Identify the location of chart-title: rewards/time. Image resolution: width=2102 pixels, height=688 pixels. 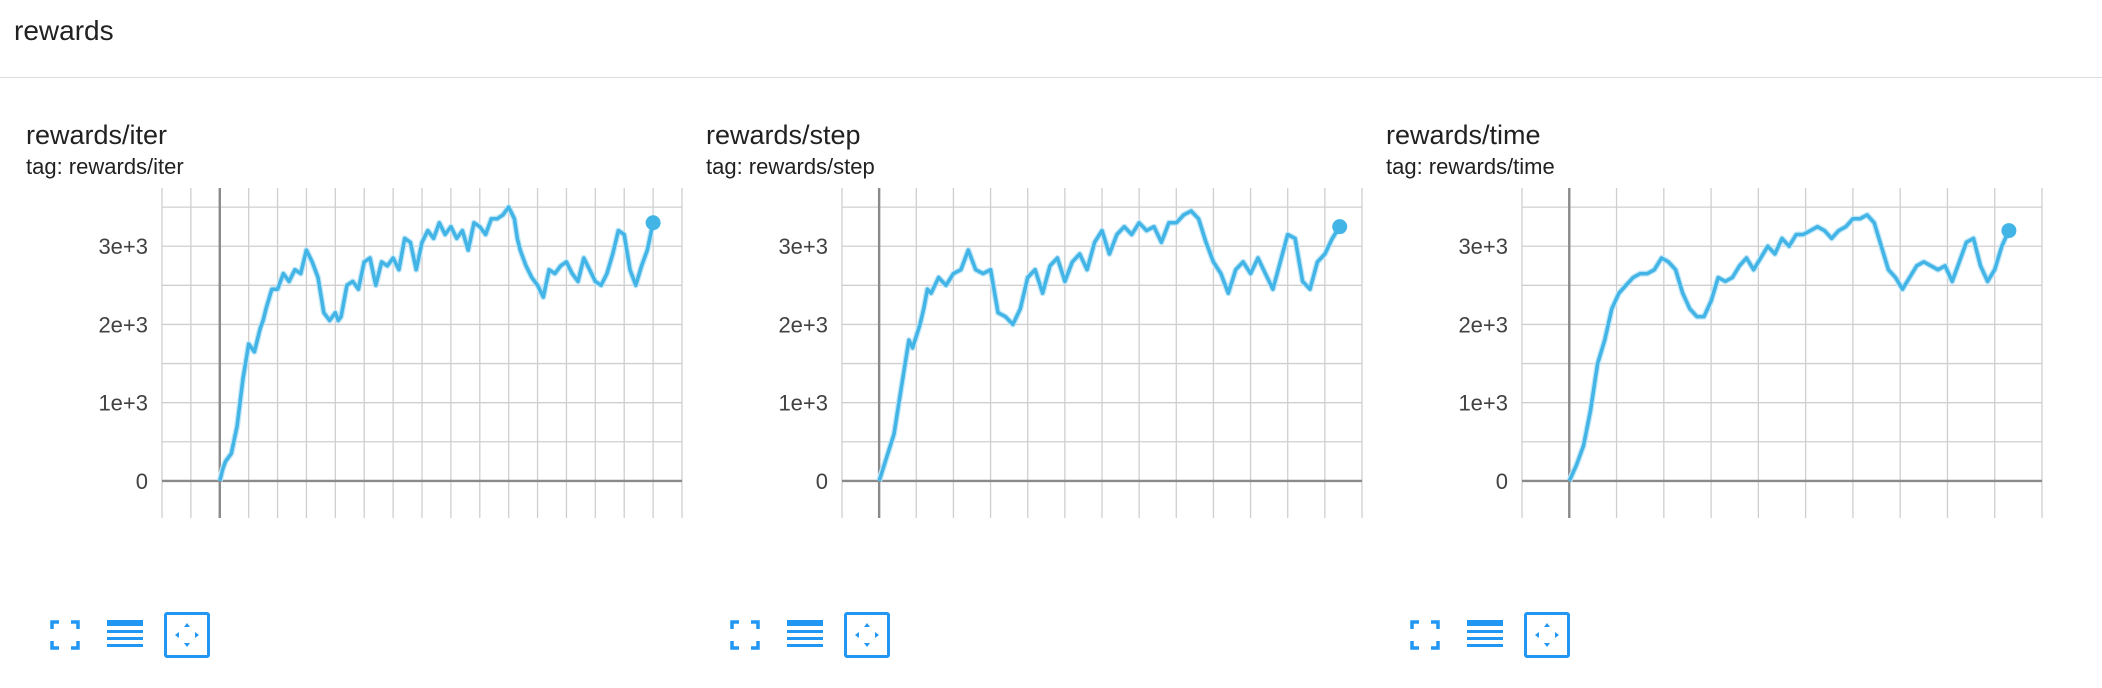
(1463, 135).